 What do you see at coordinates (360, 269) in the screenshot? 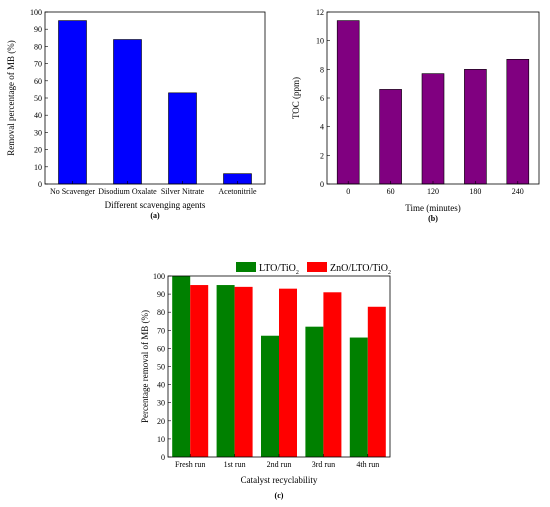
I see `legend-label-1: ZnO/LTO/TiO2` at bounding box center [360, 269].